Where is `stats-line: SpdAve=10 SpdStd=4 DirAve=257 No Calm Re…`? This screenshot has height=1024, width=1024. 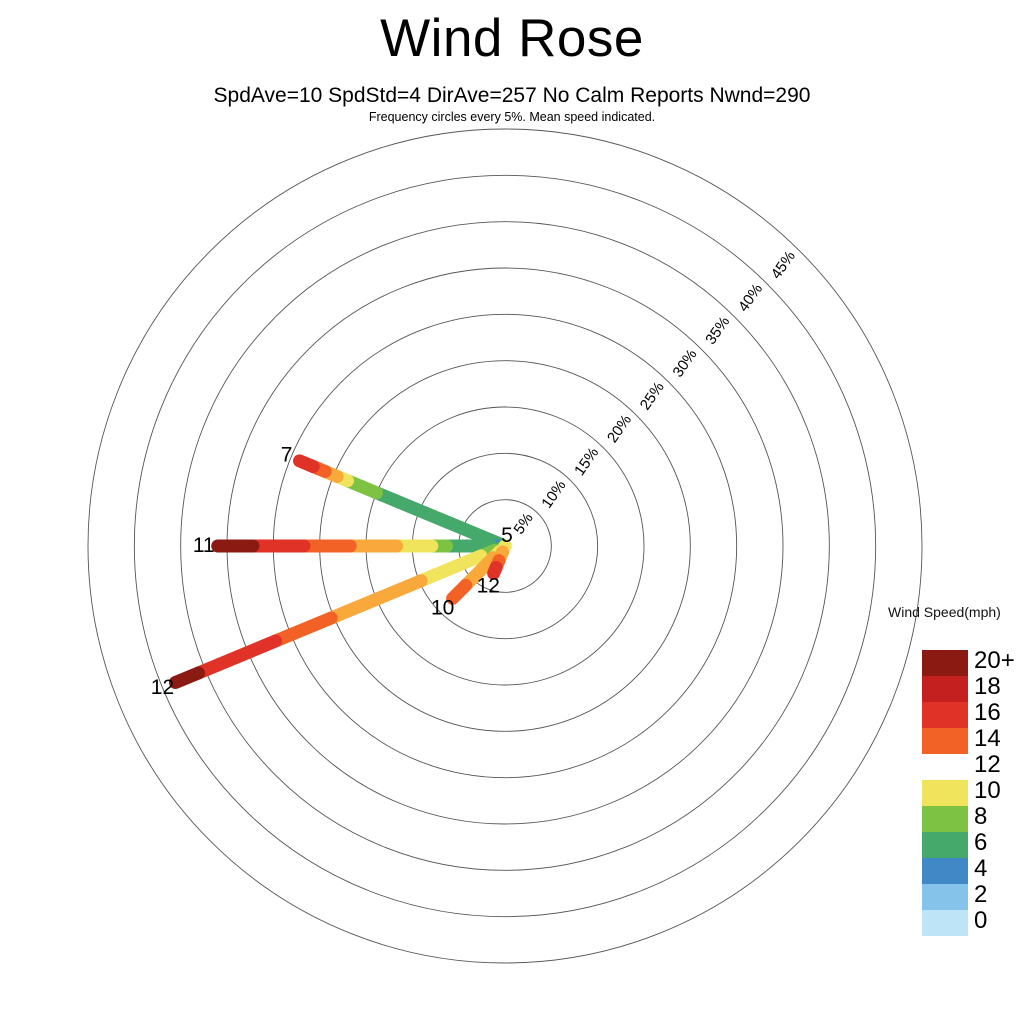
stats-line: SpdAve=10 SpdStd=4 DirAve=257 No Calm Re… is located at coordinates (512, 95).